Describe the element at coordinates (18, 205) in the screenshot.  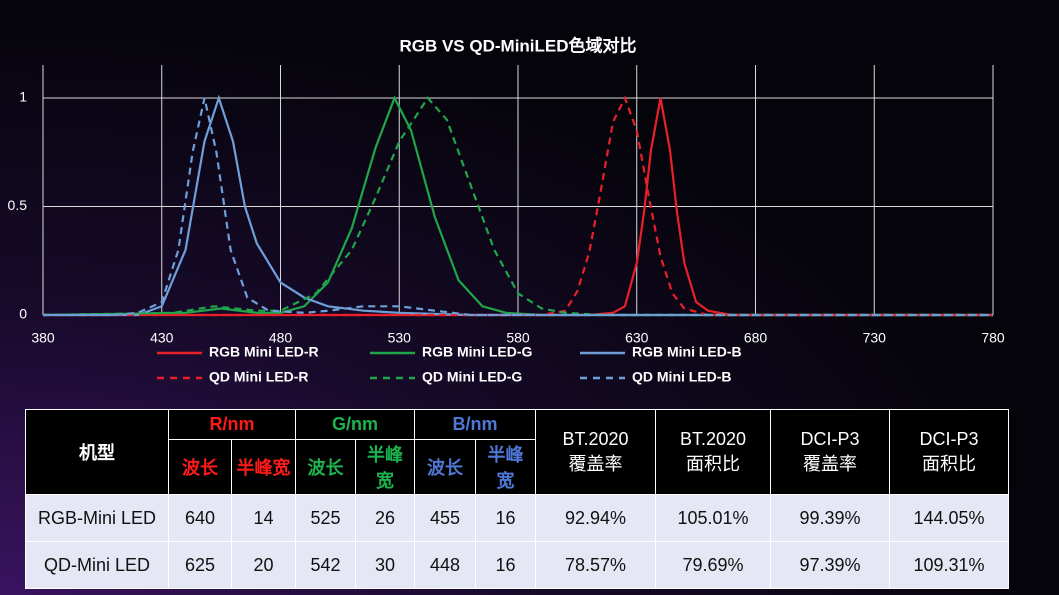
I see `y-tick-label: 0.5` at that location.